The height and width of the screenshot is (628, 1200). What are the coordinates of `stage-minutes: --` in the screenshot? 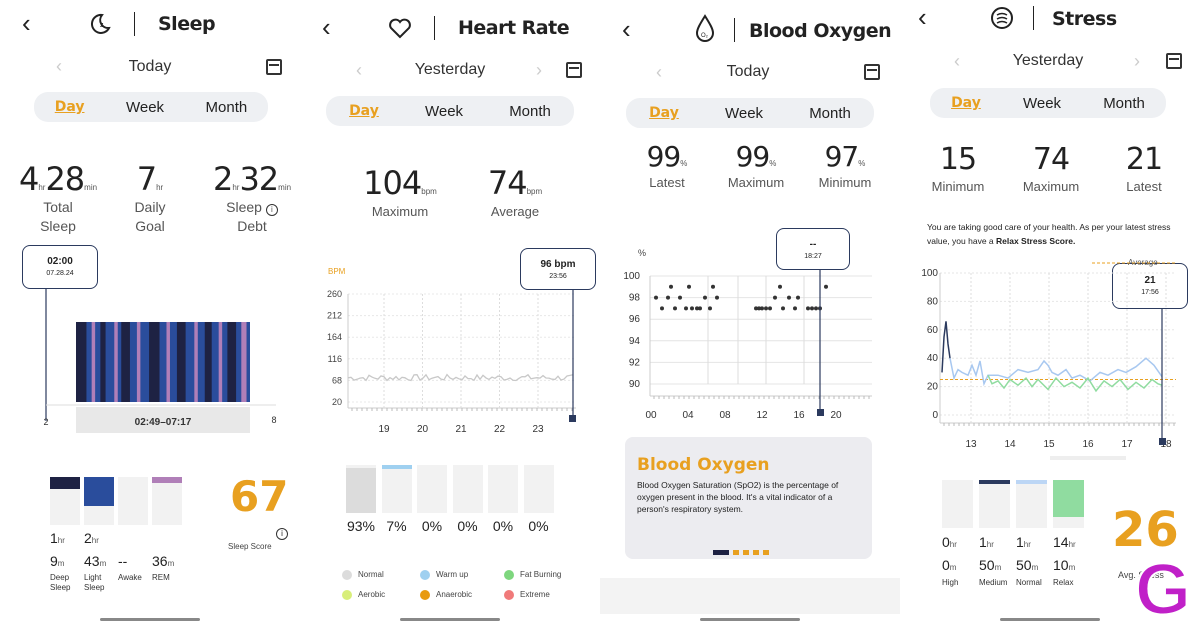 It's located at (123, 561).